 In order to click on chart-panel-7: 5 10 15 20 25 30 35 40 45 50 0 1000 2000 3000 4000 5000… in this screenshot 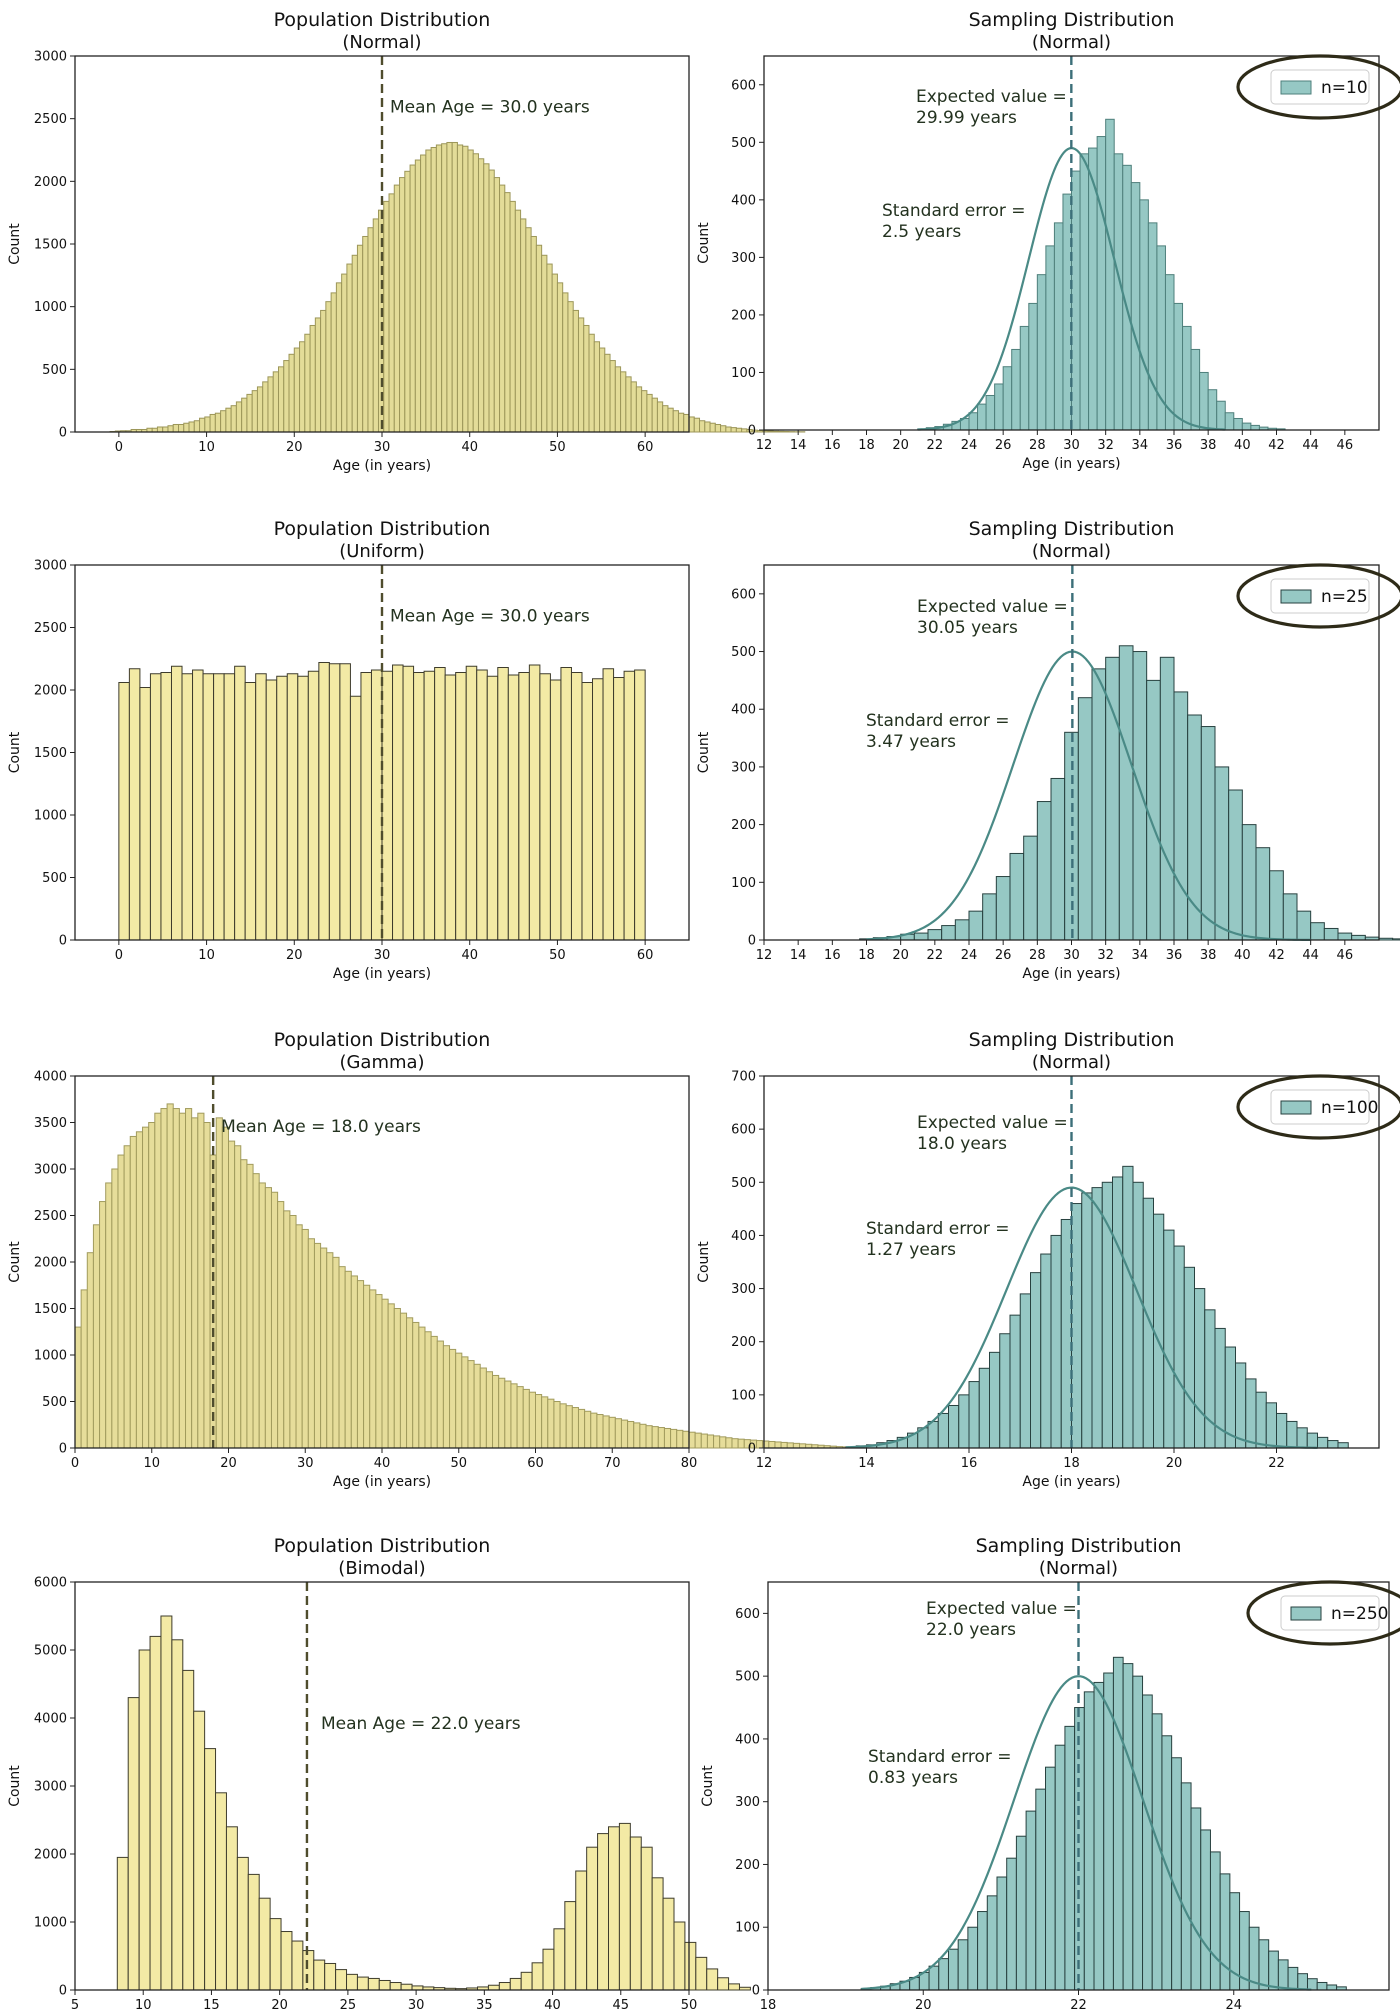, I will do `click(379, 1773)`.